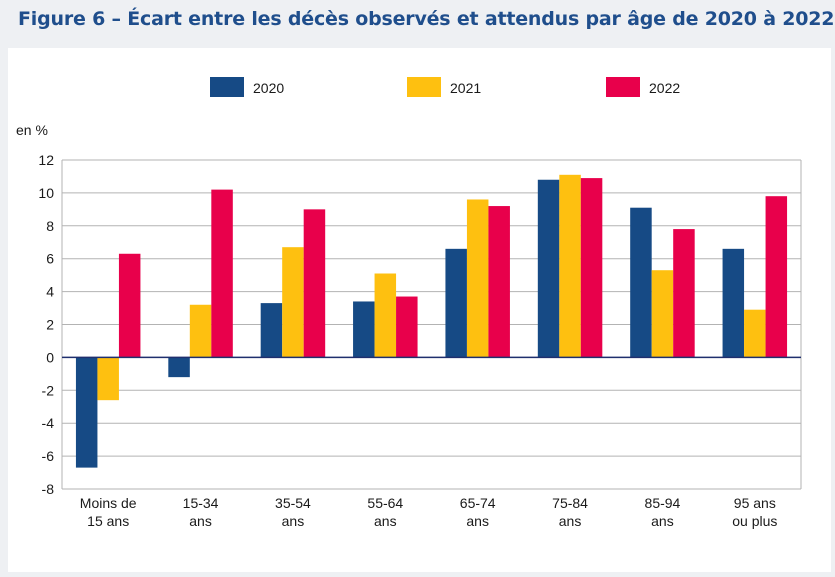 This screenshot has width=835, height=577. Describe the element at coordinates (108, 503) in the screenshot. I see `x-tick-label: Moins de` at that location.